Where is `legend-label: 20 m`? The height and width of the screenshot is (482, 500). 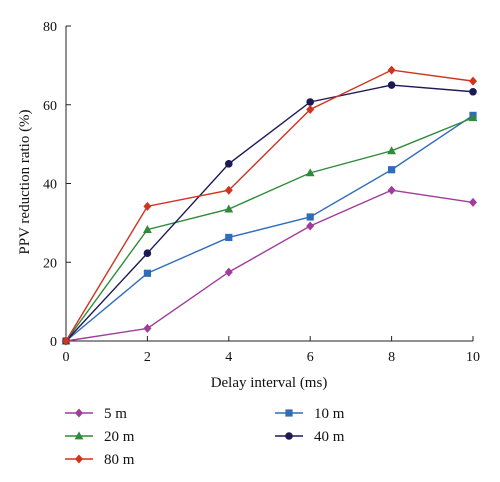
legend-label: 20 m is located at coordinates (119, 437).